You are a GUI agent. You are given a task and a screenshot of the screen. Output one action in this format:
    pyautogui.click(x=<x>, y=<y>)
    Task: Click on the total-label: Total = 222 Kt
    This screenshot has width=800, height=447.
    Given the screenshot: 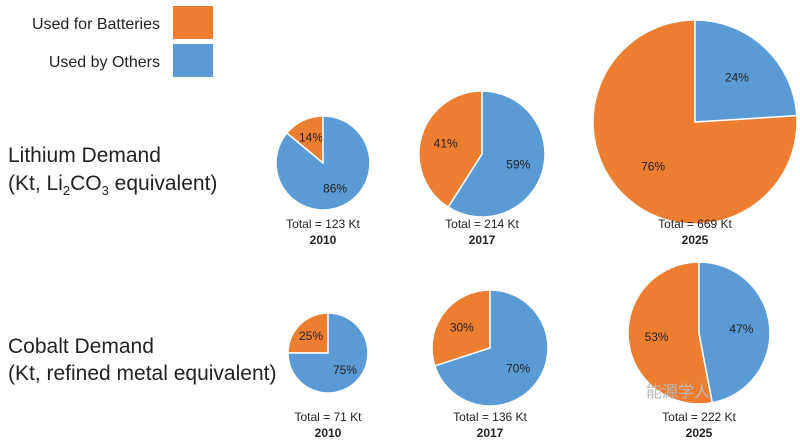 What is the action you would take?
    pyautogui.click(x=699, y=417)
    